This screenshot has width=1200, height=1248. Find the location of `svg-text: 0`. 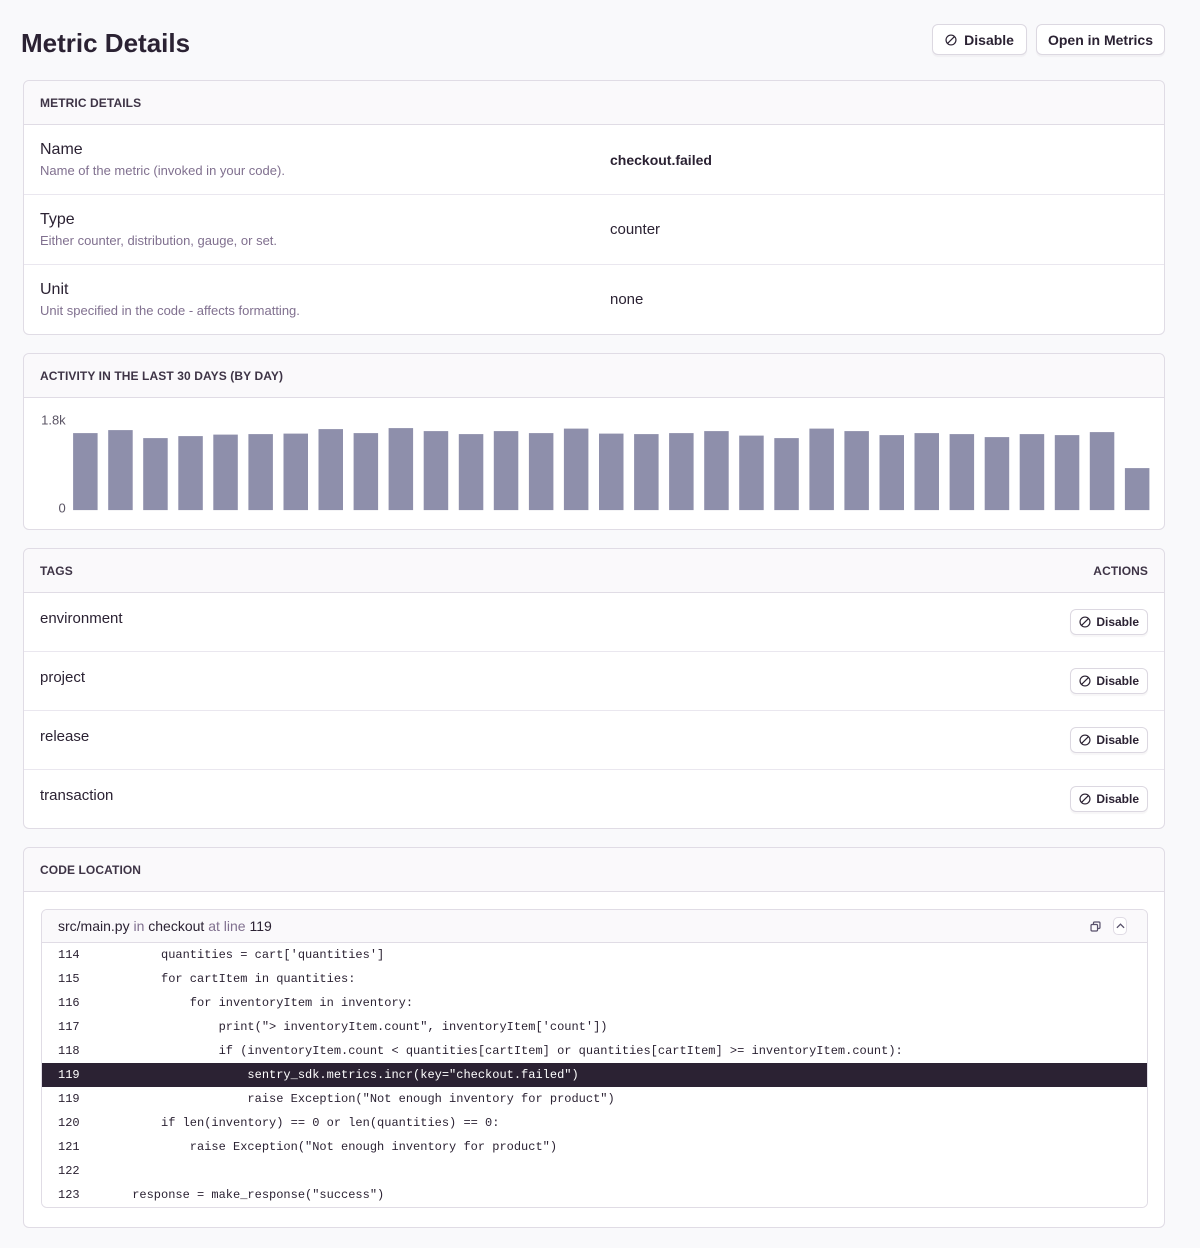

svg-text: 0 is located at coordinates (61, 508).